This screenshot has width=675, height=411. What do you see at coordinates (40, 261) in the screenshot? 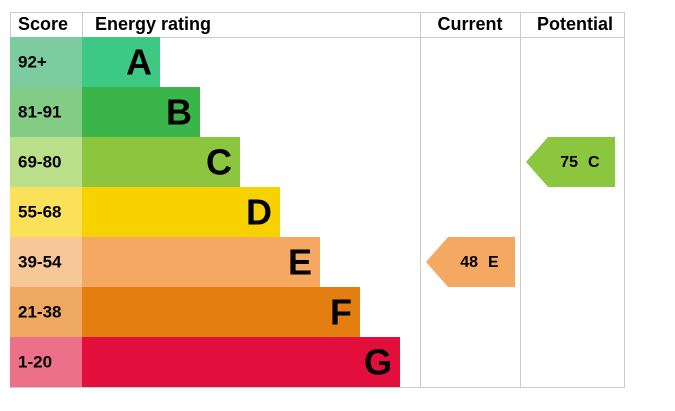
I see `score-label: 39-54` at bounding box center [40, 261].